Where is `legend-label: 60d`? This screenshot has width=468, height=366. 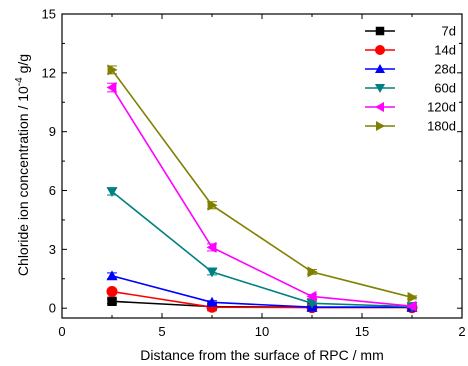
legend-label: 60d is located at coordinates (445, 88).